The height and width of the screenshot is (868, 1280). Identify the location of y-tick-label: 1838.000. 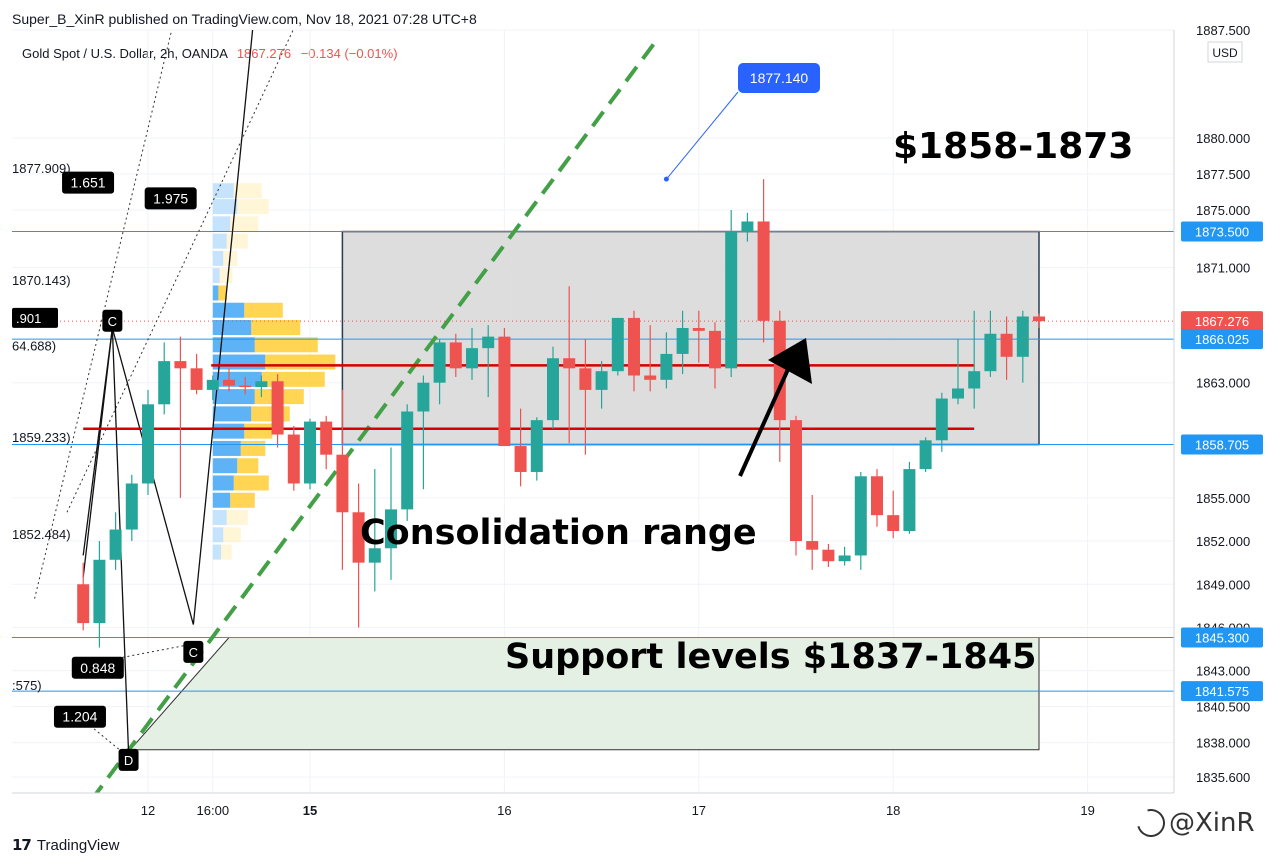
(1223, 743).